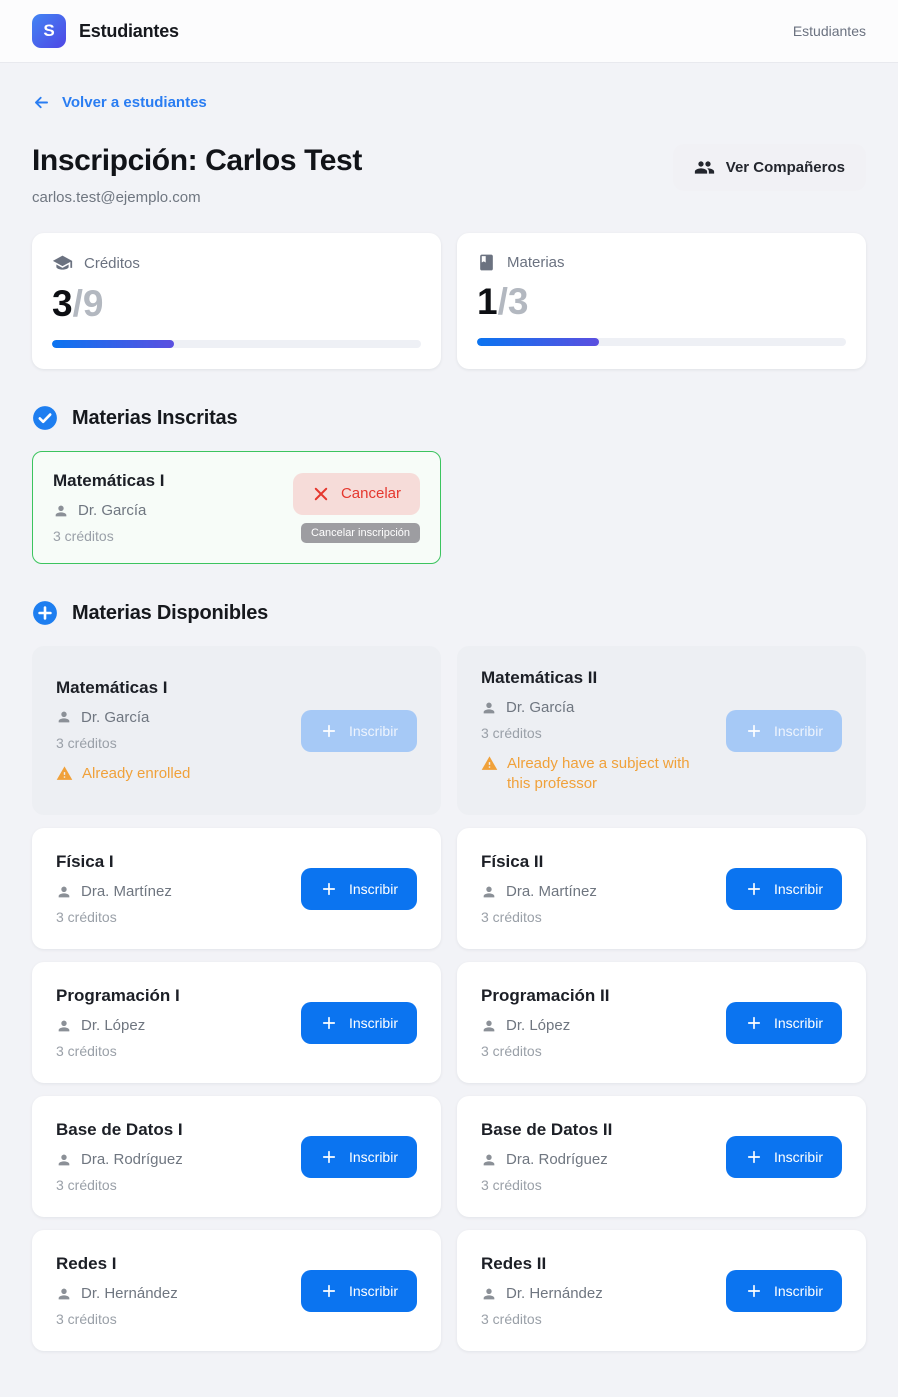 The image size is (898, 1397). Describe the element at coordinates (49, 31) in the screenshot. I see `app-logo: S` at that location.